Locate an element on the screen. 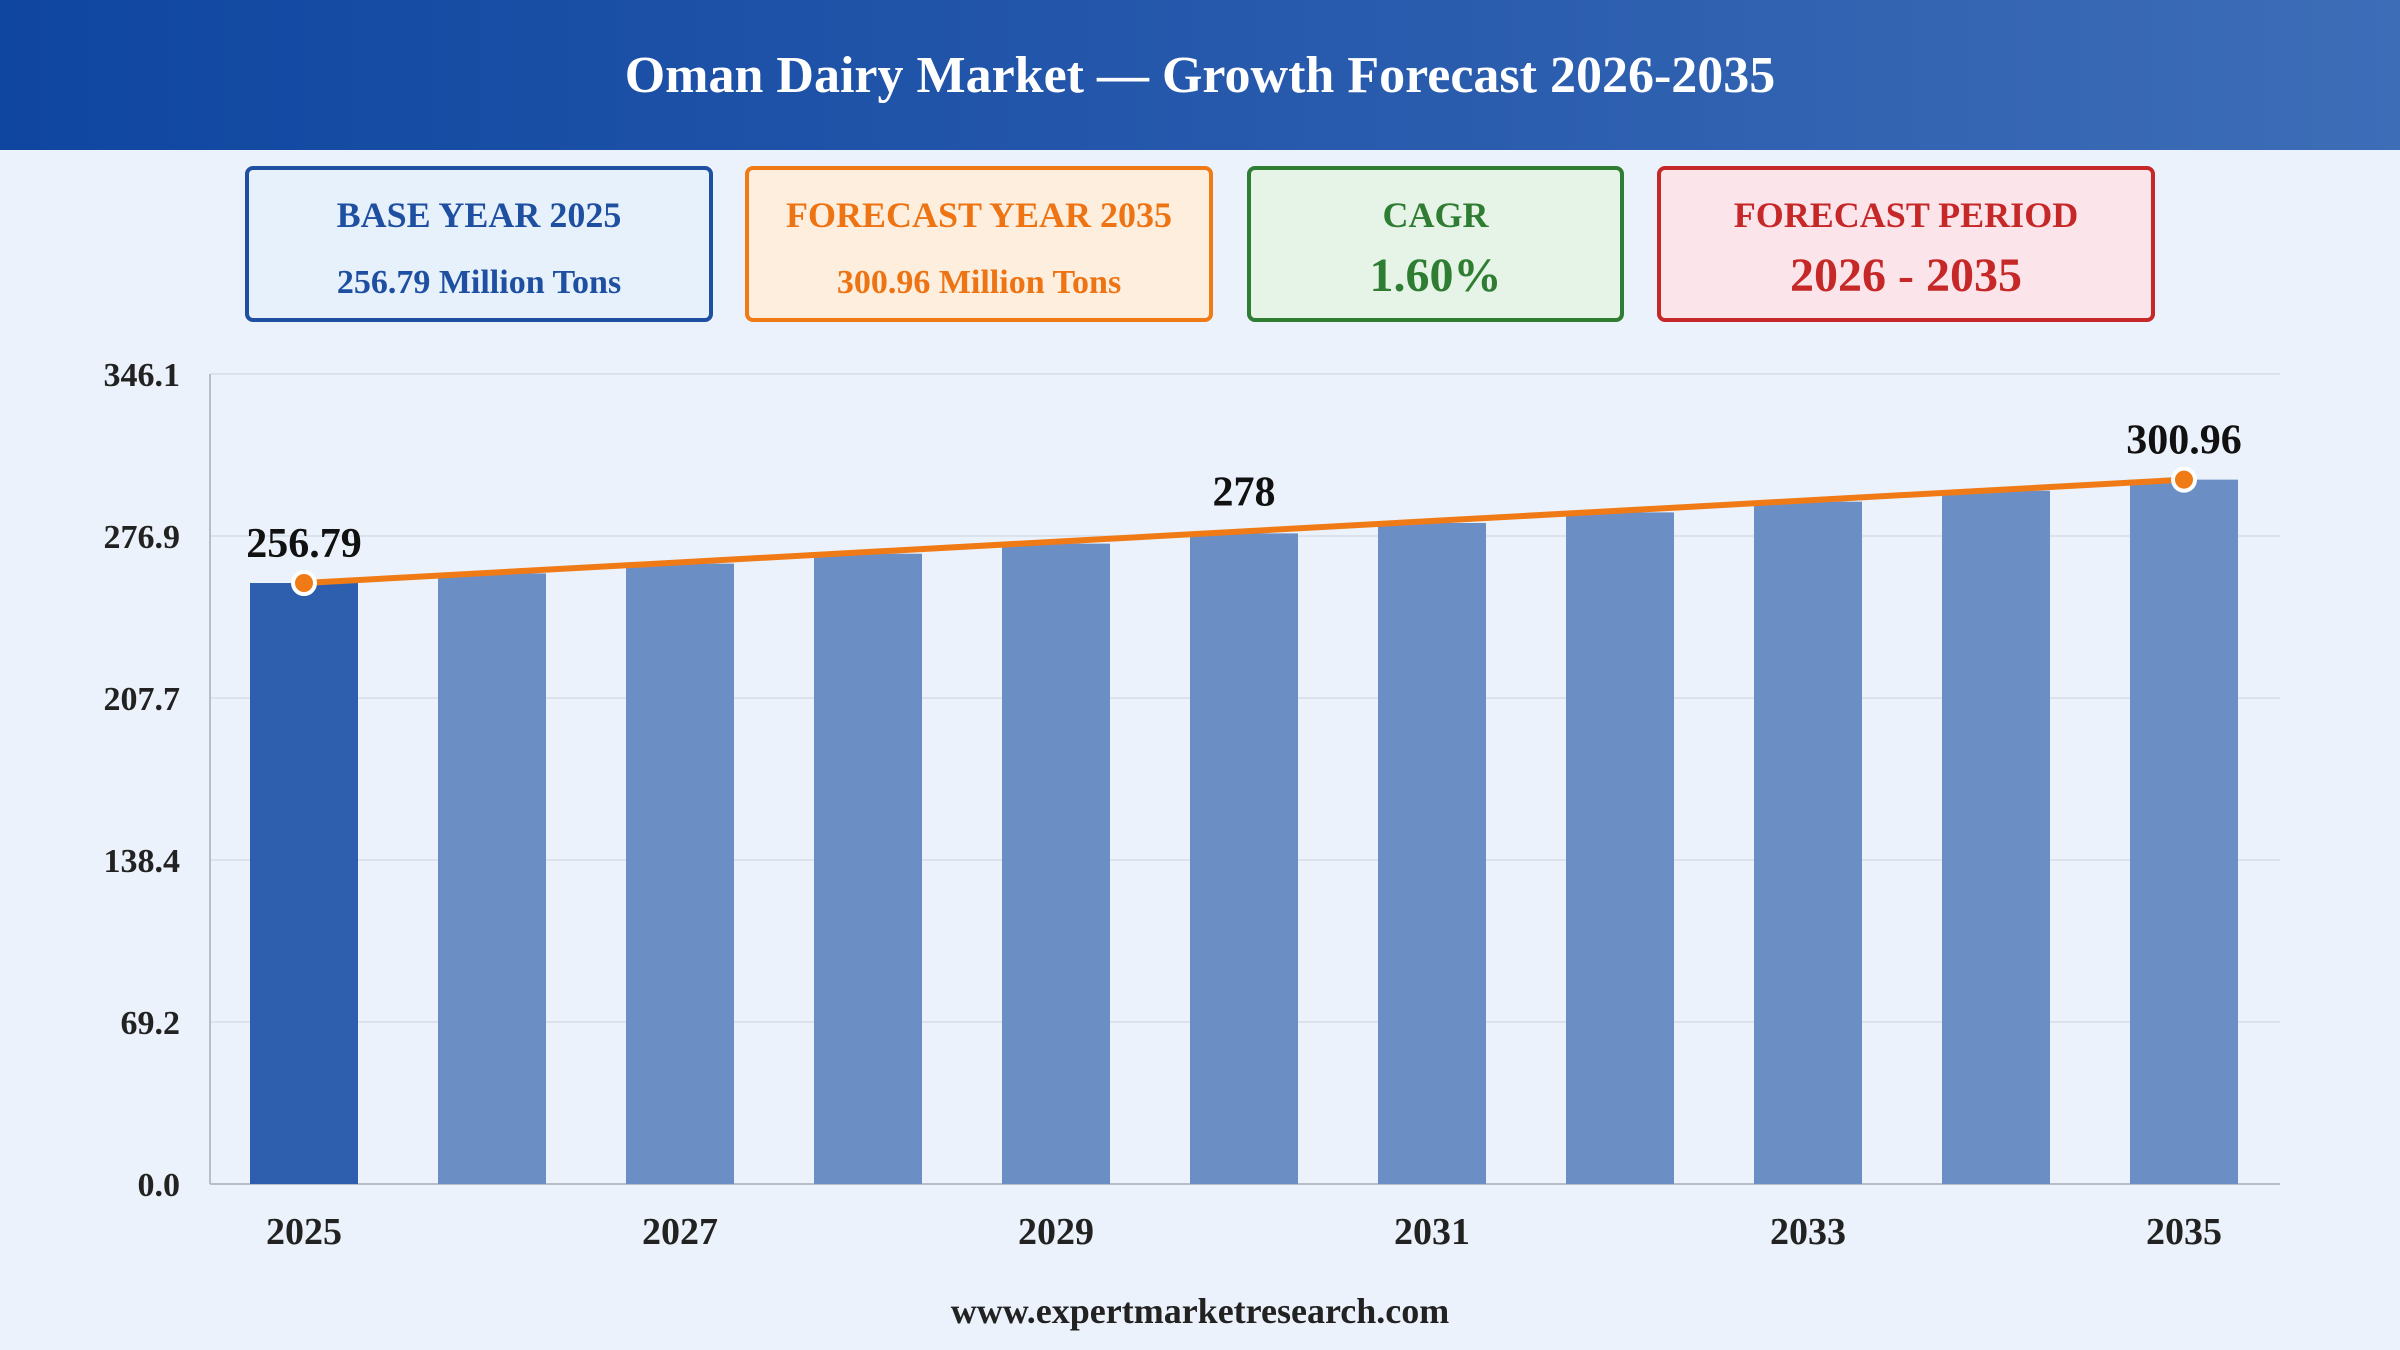  bar-2034 is located at coordinates (1996, 837).